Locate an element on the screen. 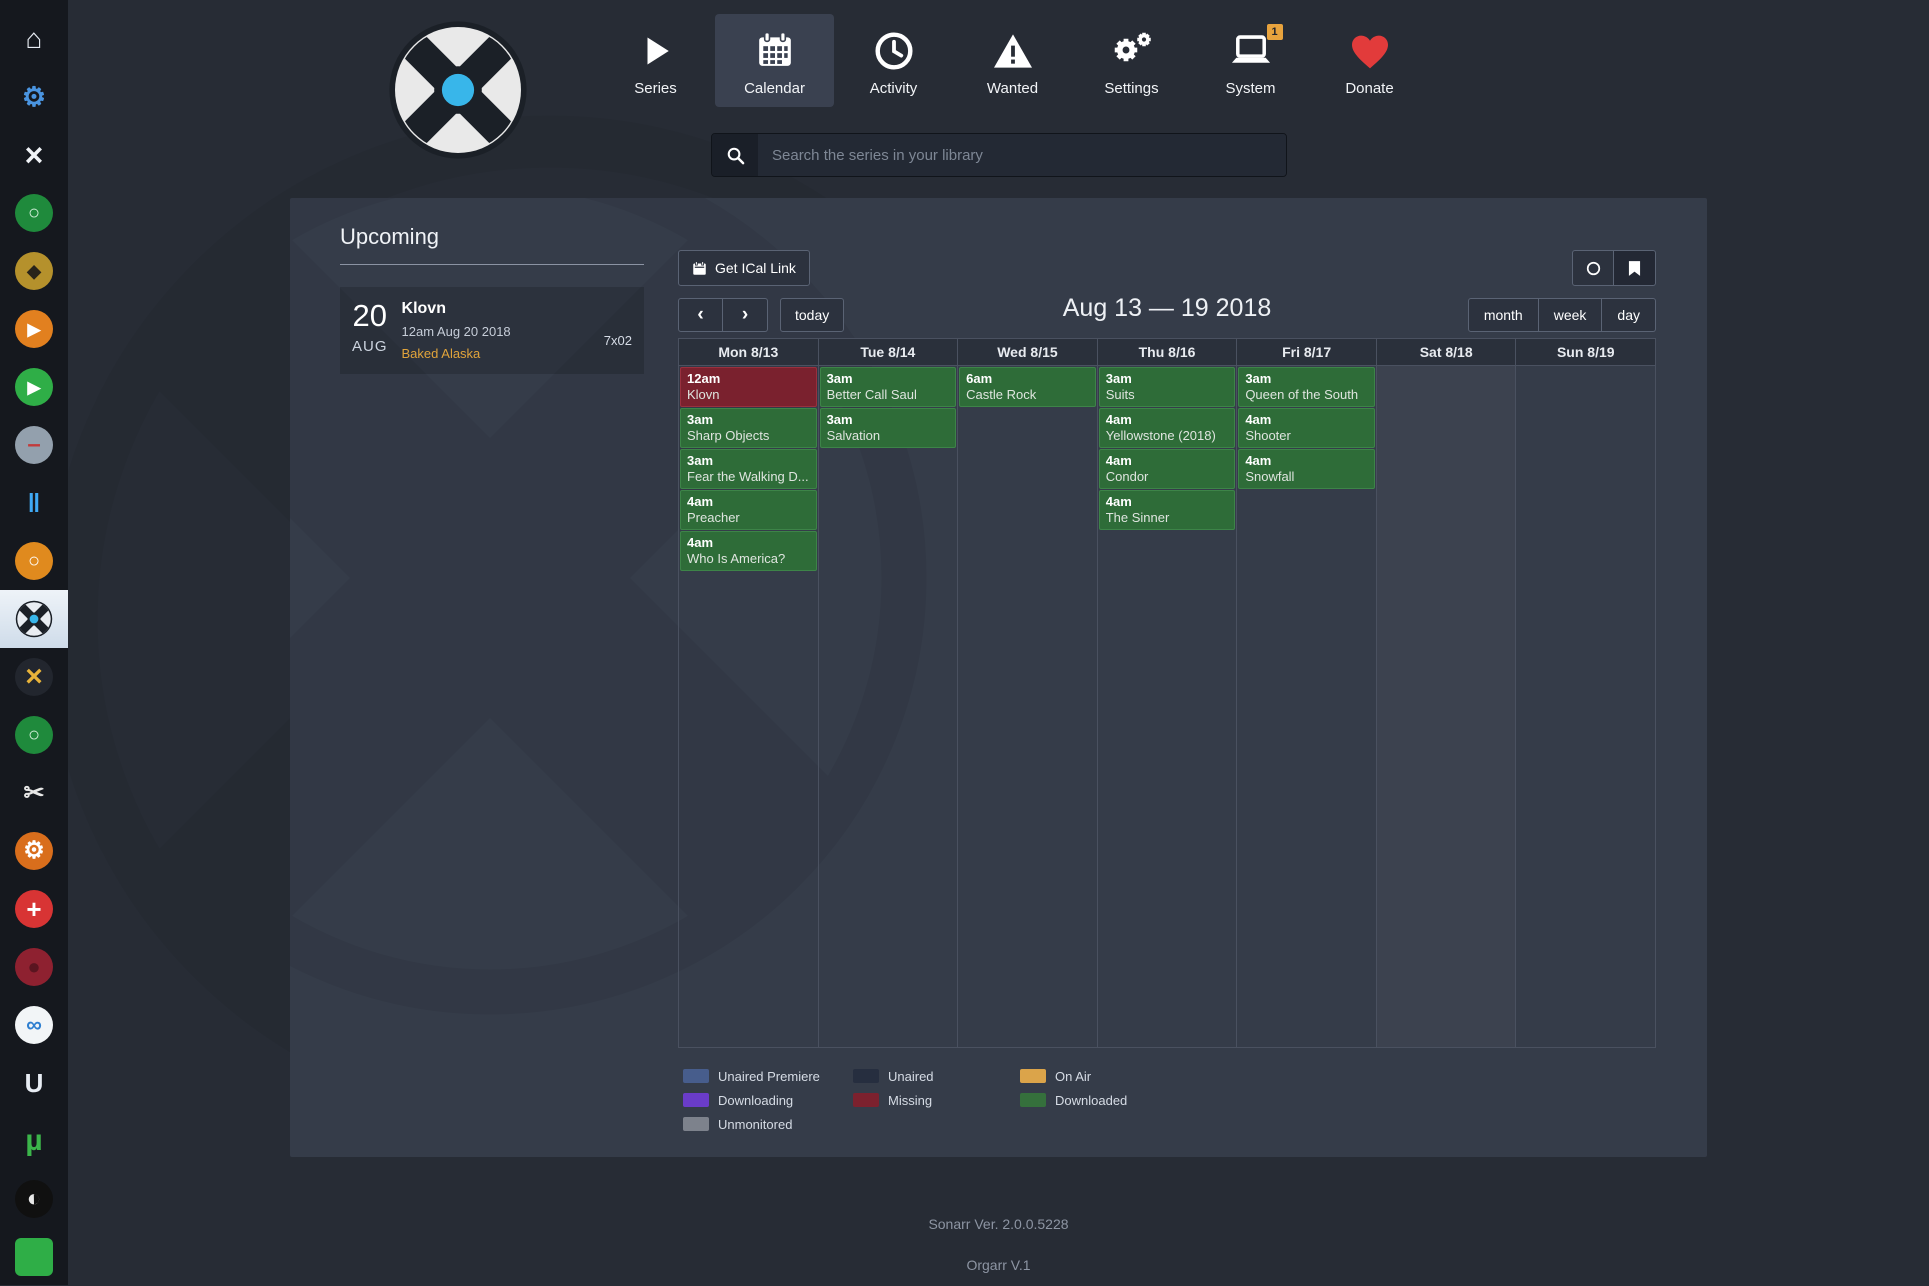 The image size is (1929, 1286). top-navigation: Series Calendar Activity is located at coordinates (1012, 60).